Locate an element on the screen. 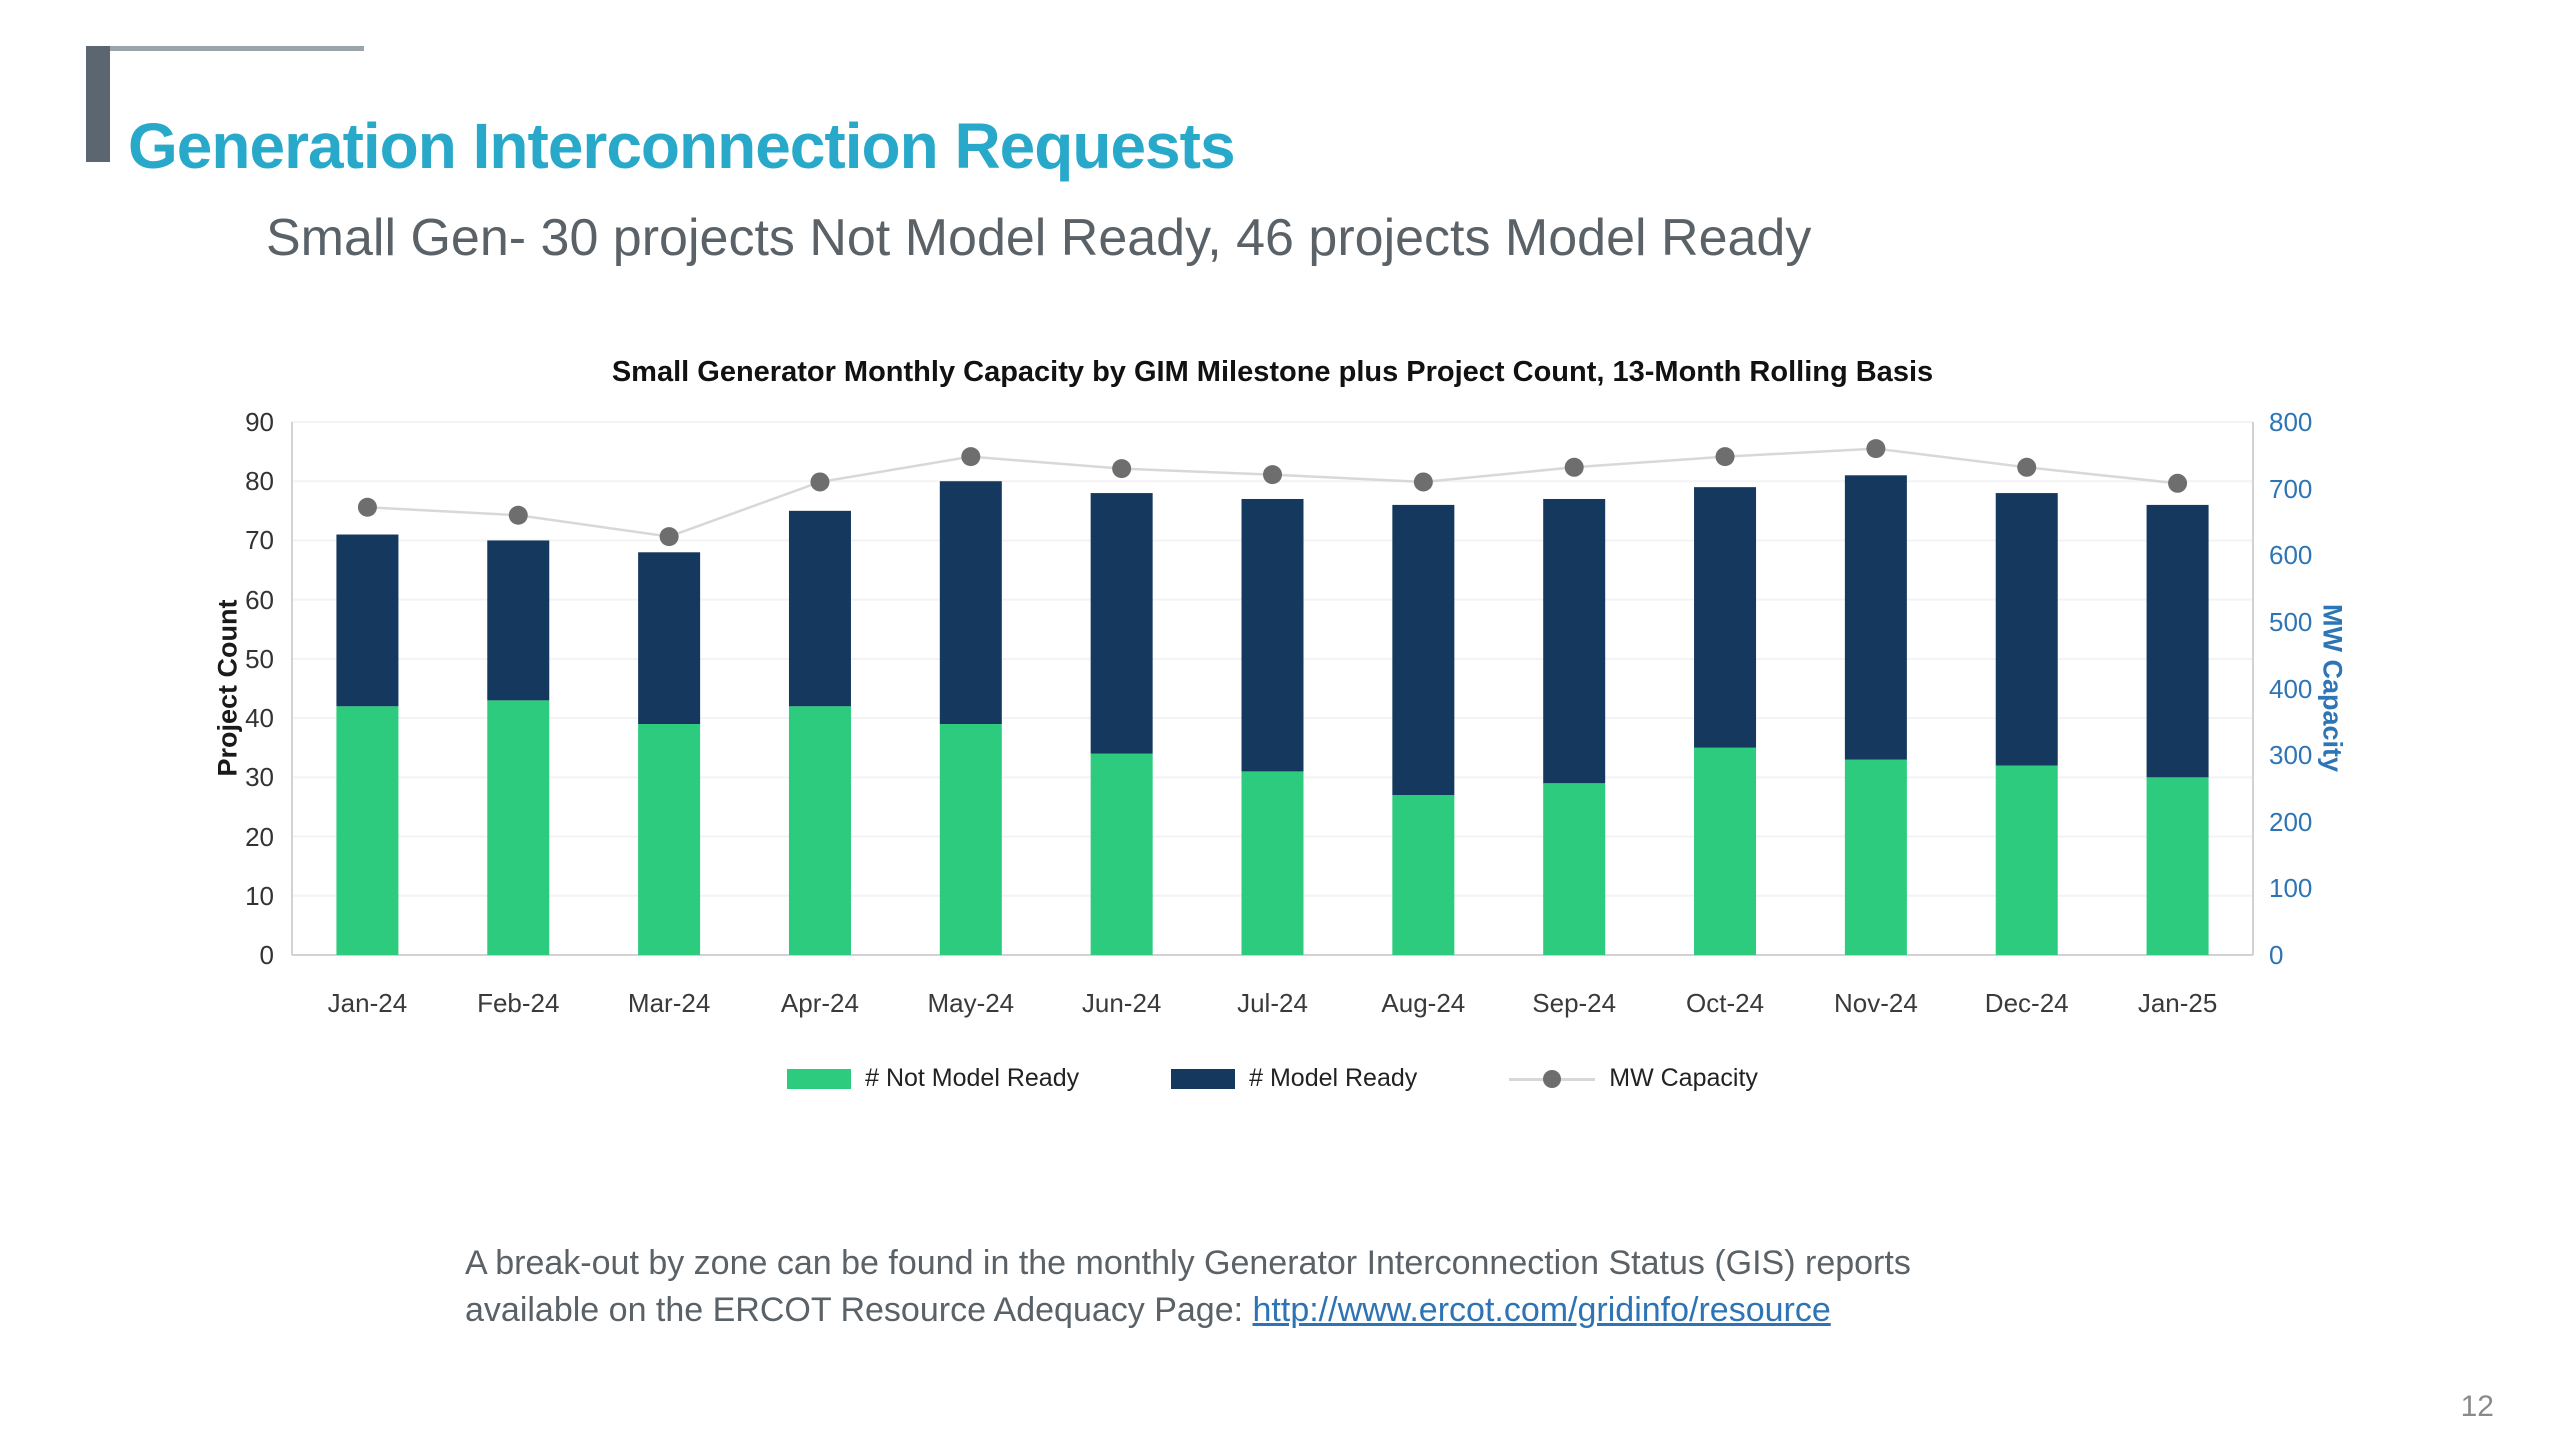  x-axis-label: Oct-24 is located at coordinates (1725, 1003).